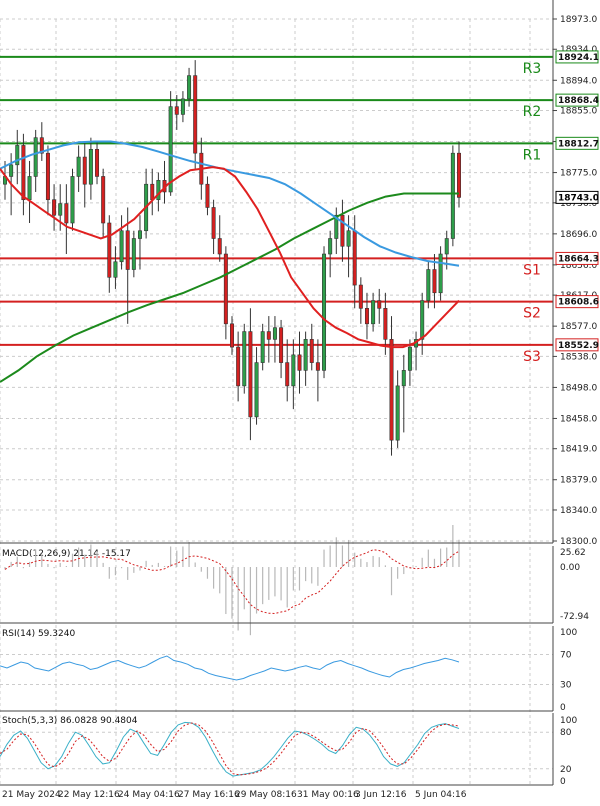  What do you see at coordinates (578, 327) in the screenshot?
I see `price-axis-label: 18577.0` at bounding box center [578, 327].